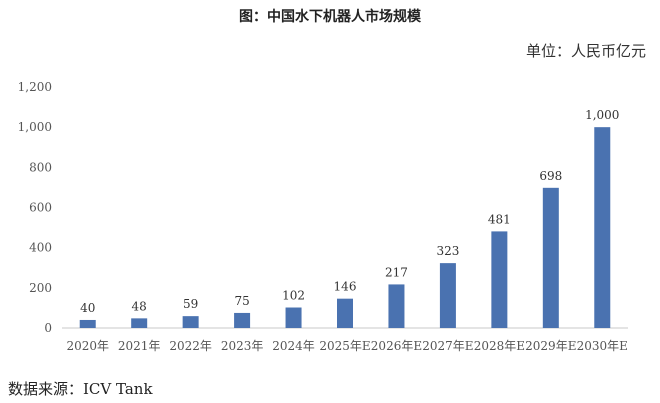 The height and width of the screenshot is (403, 660). Describe the element at coordinates (330, 17) in the screenshot. I see `chart-title: 图：中国水下机器人市场规模` at that location.